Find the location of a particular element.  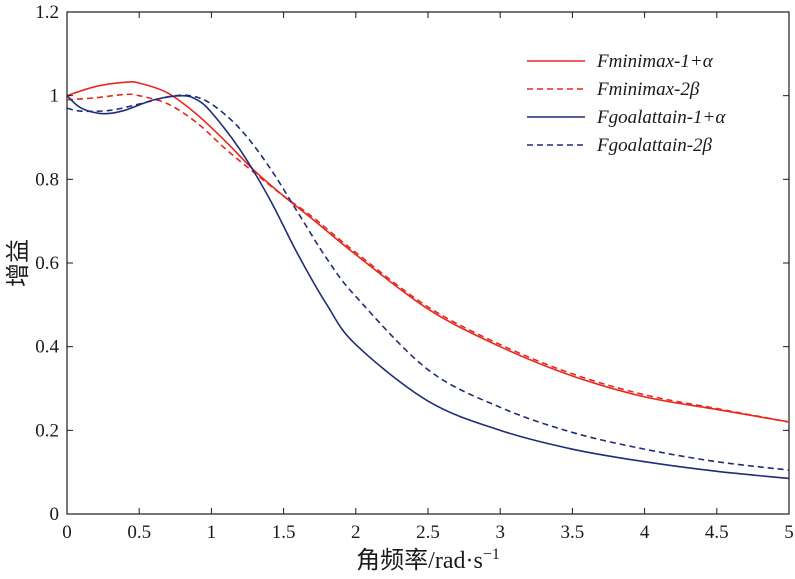

y-tick-label: 0.6 is located at coordinates (47, 263).